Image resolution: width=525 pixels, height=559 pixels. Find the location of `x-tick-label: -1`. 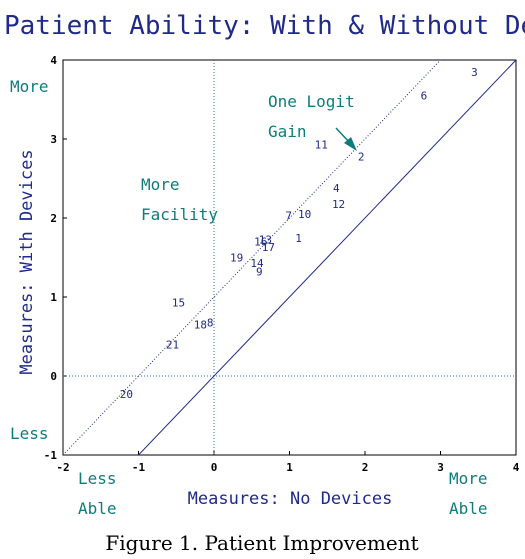

x-tick-label: -1 is located at coordinates (139, 467).